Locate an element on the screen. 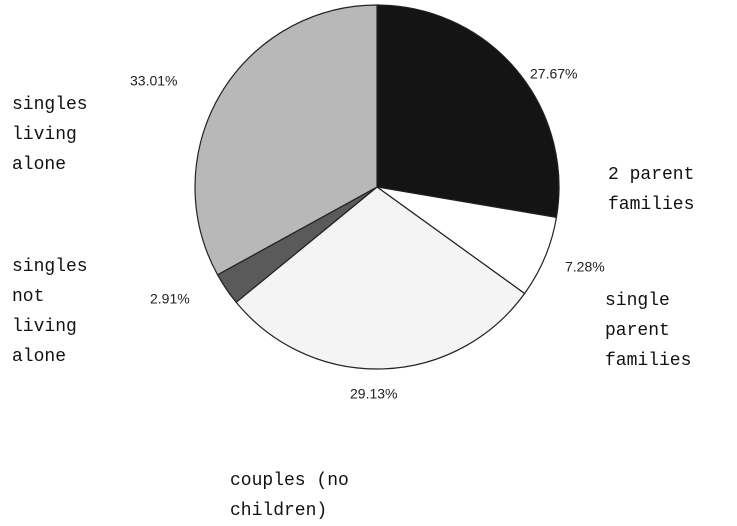 The width and height of the screenshot is (737, 526). category-label: singles living alone is located at coordinates (50, 135).